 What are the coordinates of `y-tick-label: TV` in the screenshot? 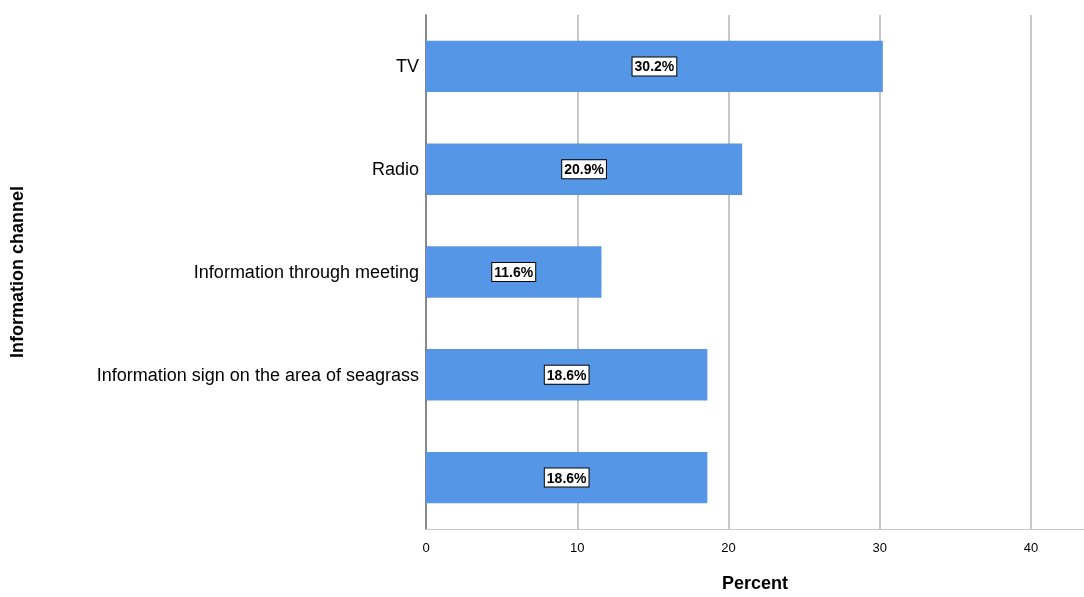 It's located at (407, 66).